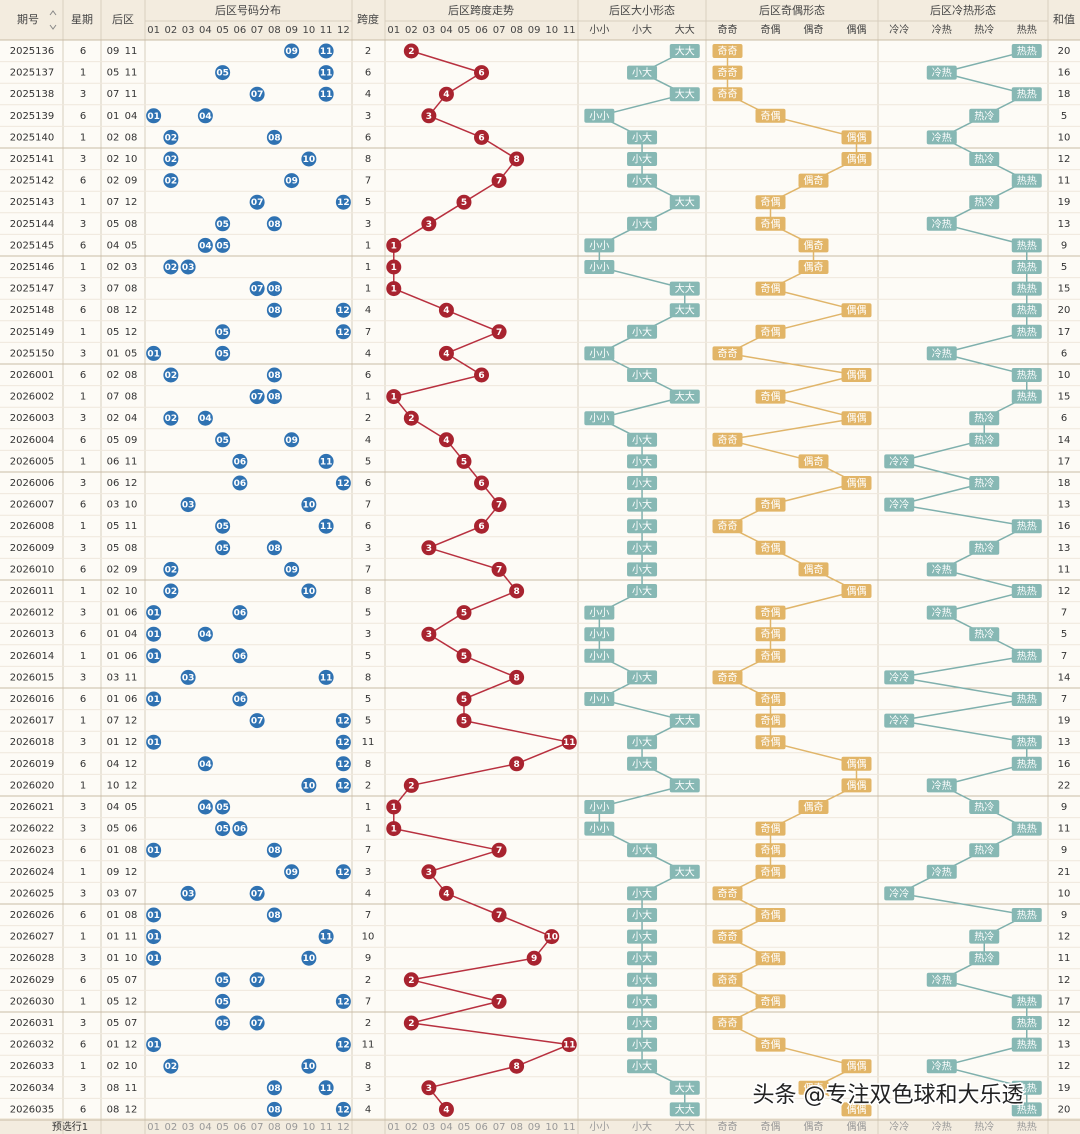 The height and width of the screenshot is (1134, 1080). I want to click on span-value: 6, so click(368, 483).